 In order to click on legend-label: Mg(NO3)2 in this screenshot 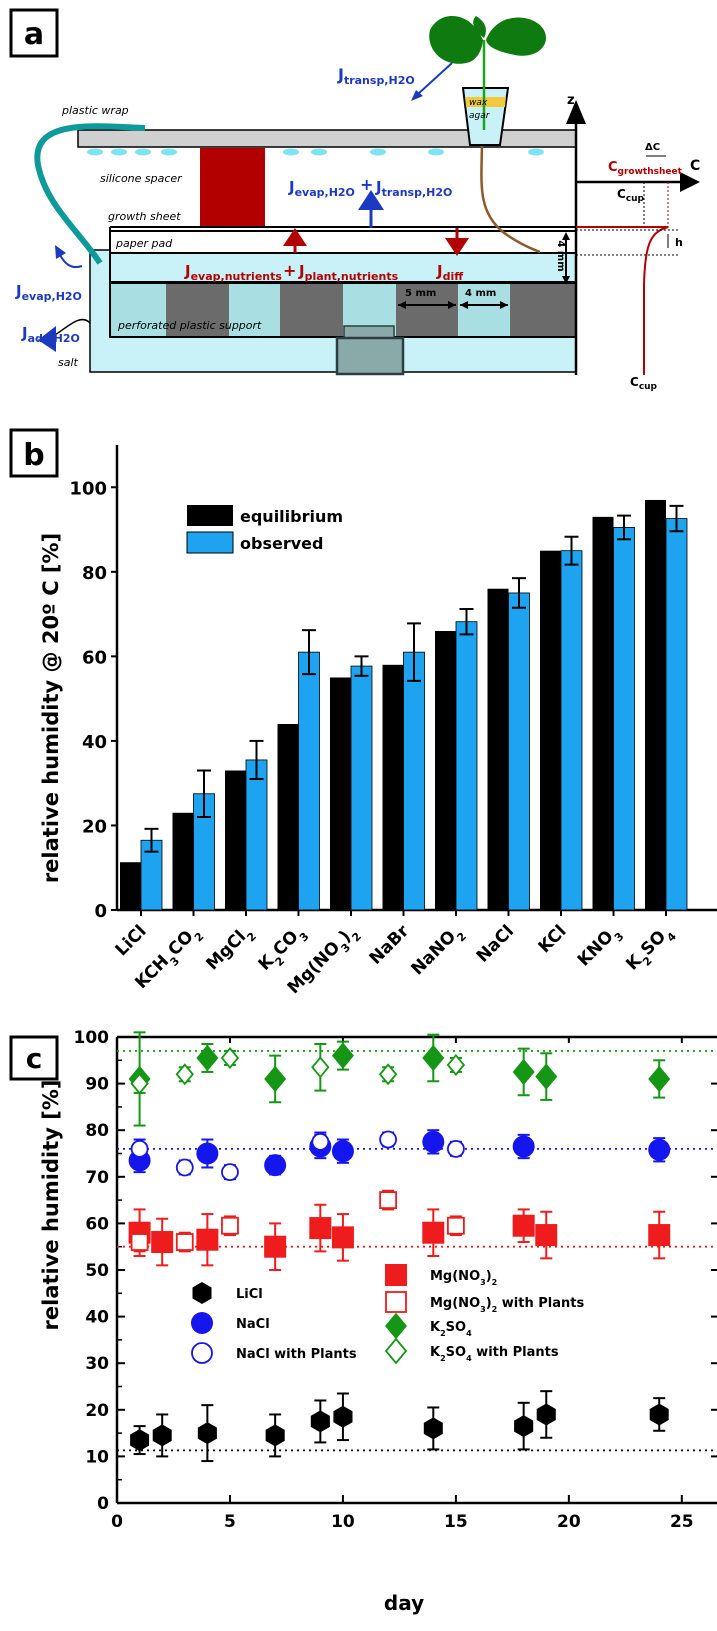, I will do `click(463, 1278)`.